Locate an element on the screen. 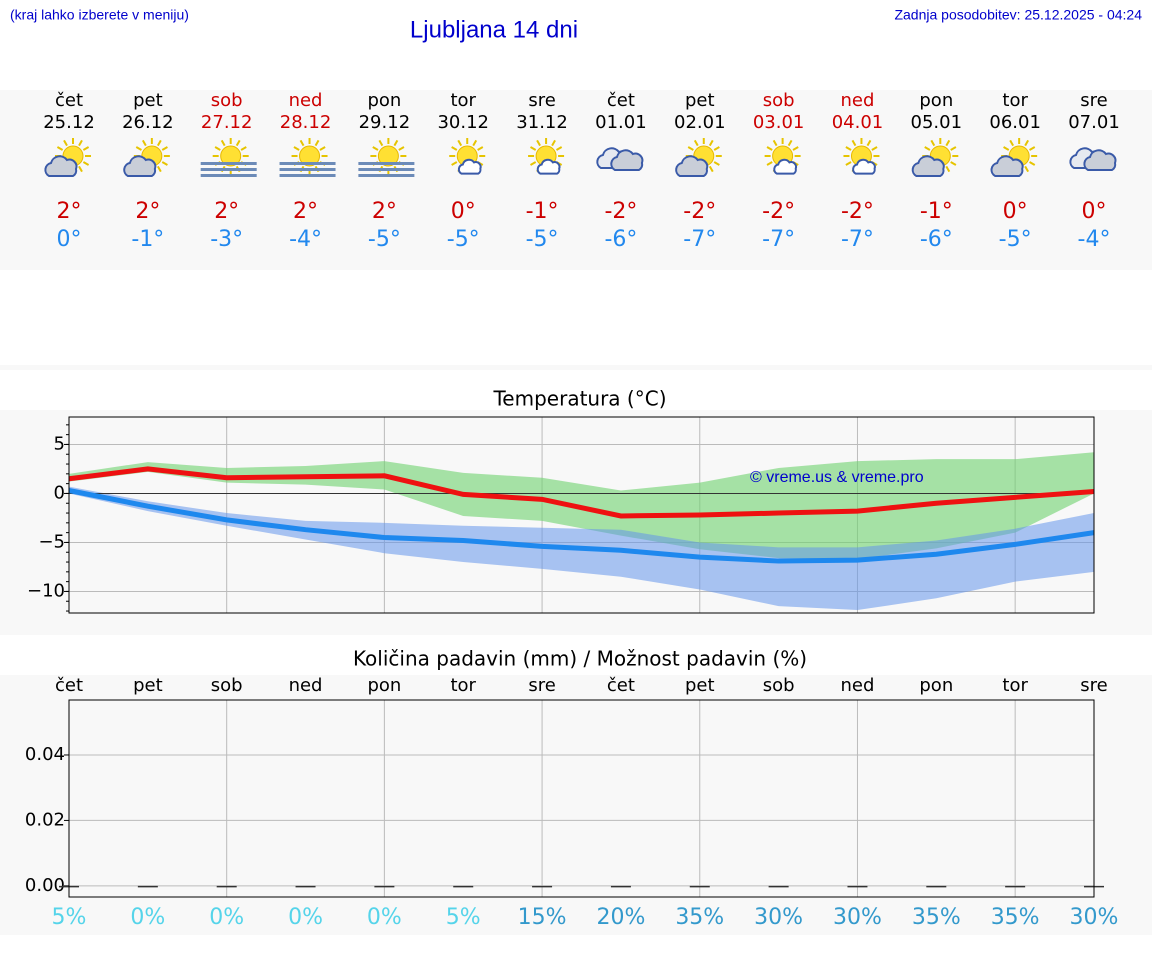 This screenshot has height=975, width=1152. date: 07.01 is located at coordinates (1094, 122).